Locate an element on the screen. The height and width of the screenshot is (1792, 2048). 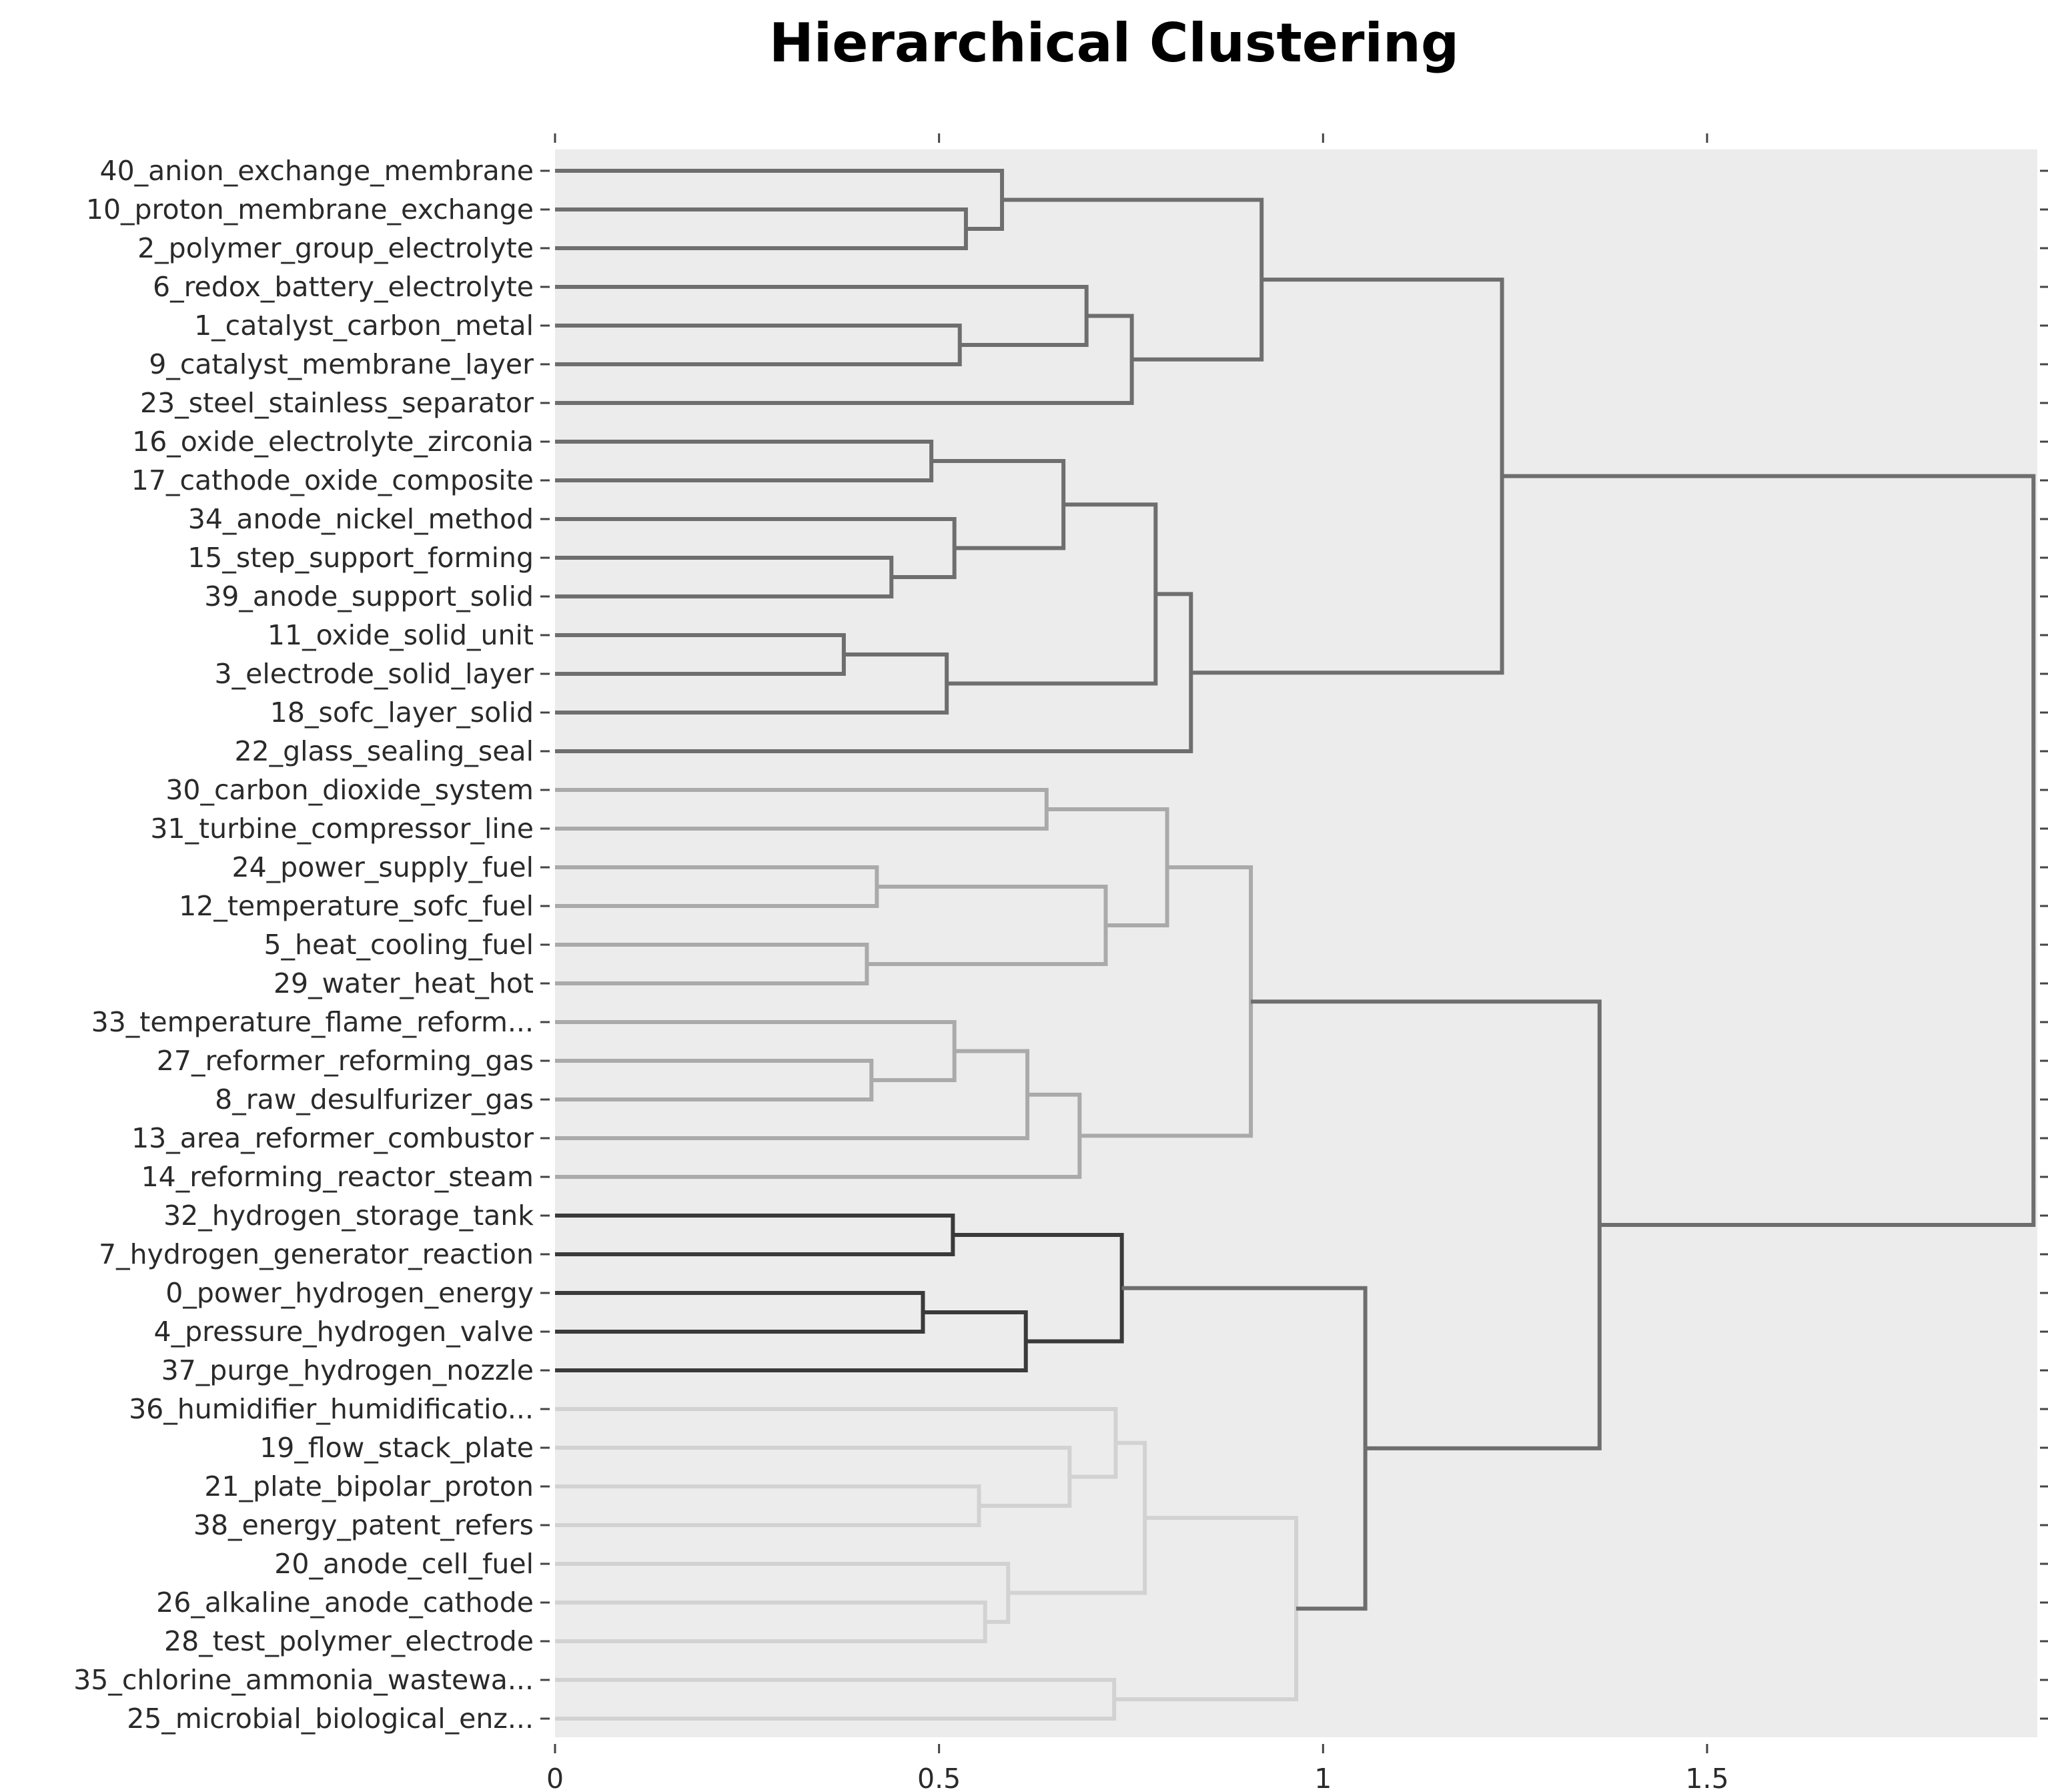
link-A6 is located at coordinates (1133, 279).